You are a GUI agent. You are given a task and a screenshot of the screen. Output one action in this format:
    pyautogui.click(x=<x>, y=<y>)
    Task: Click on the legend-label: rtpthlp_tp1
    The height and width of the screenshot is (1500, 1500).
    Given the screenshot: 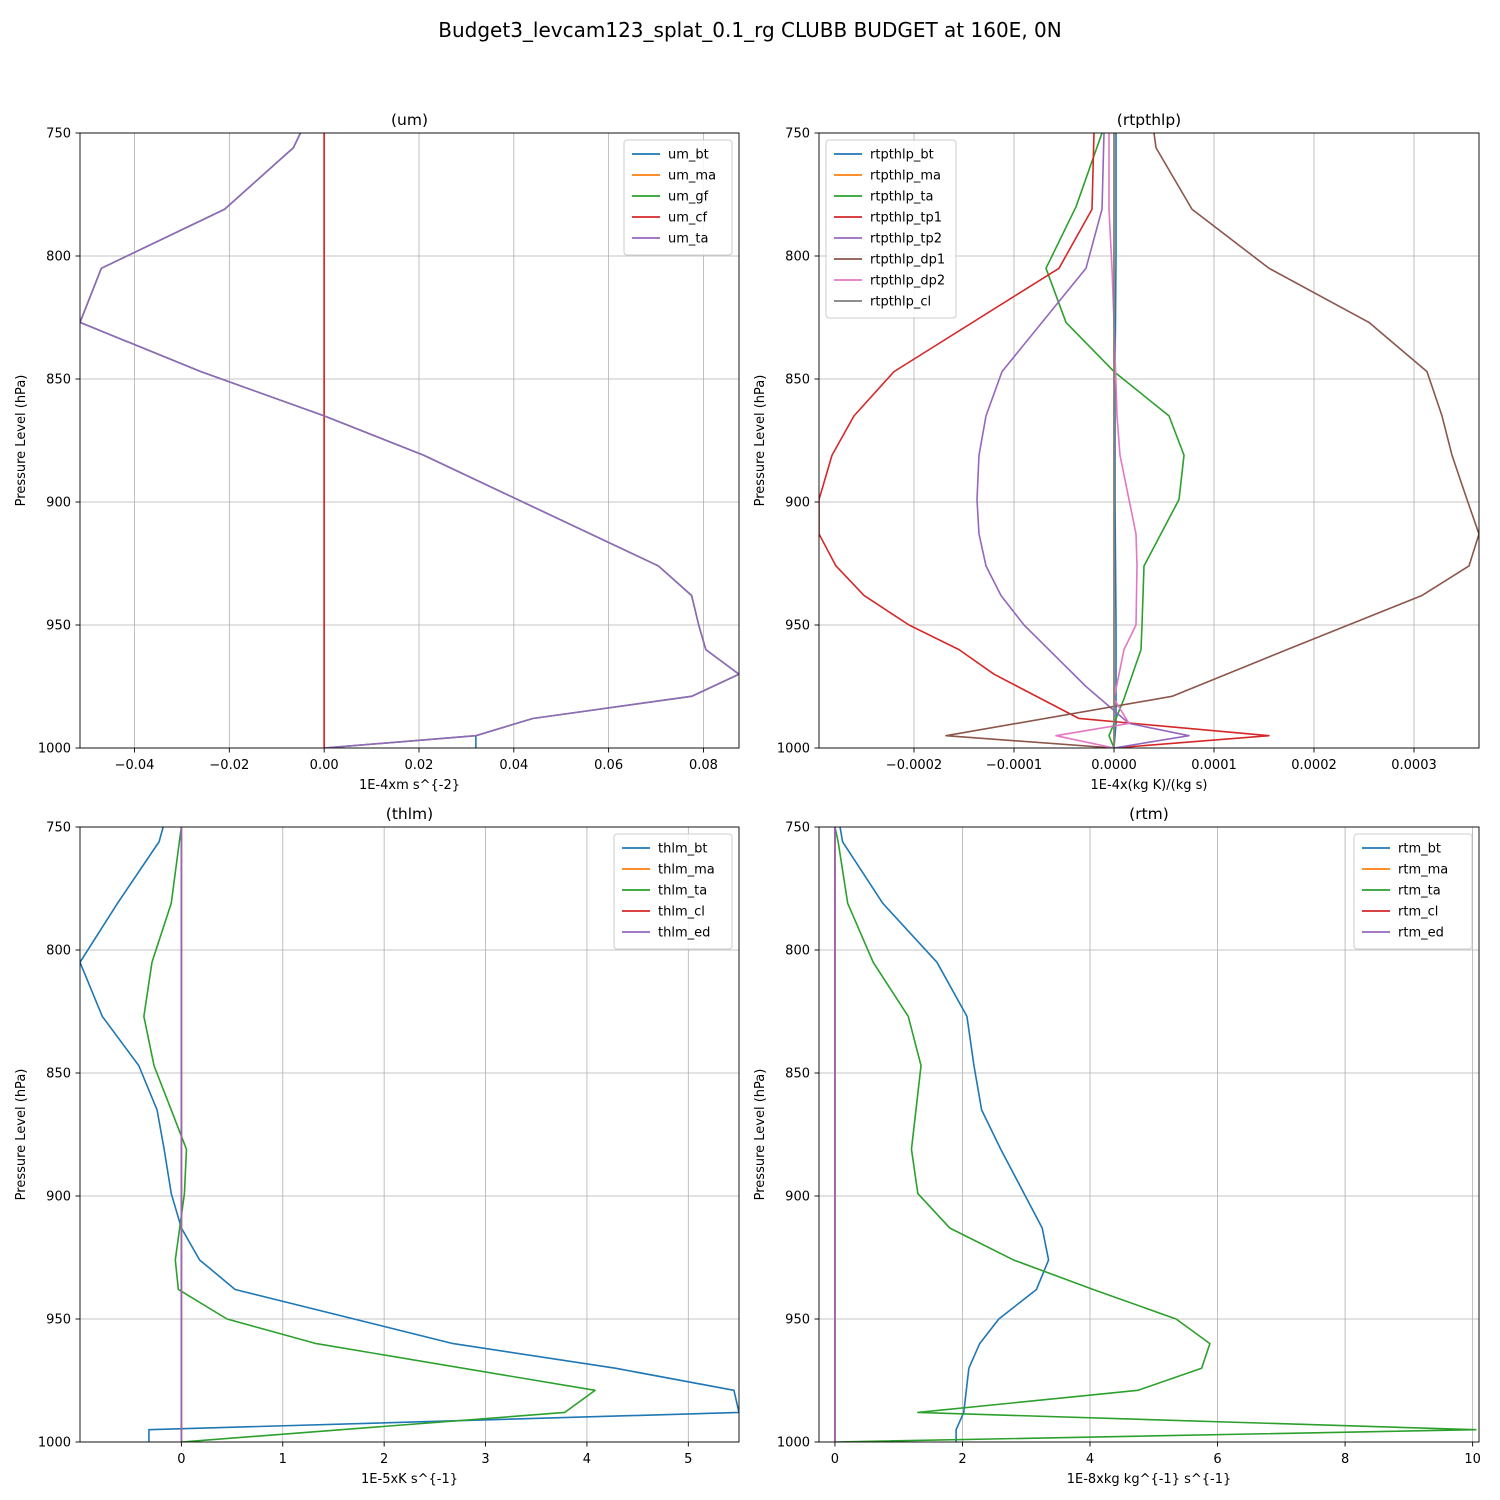 What is the action you would take?
    pyautogui.click(x=906, y=218)
    